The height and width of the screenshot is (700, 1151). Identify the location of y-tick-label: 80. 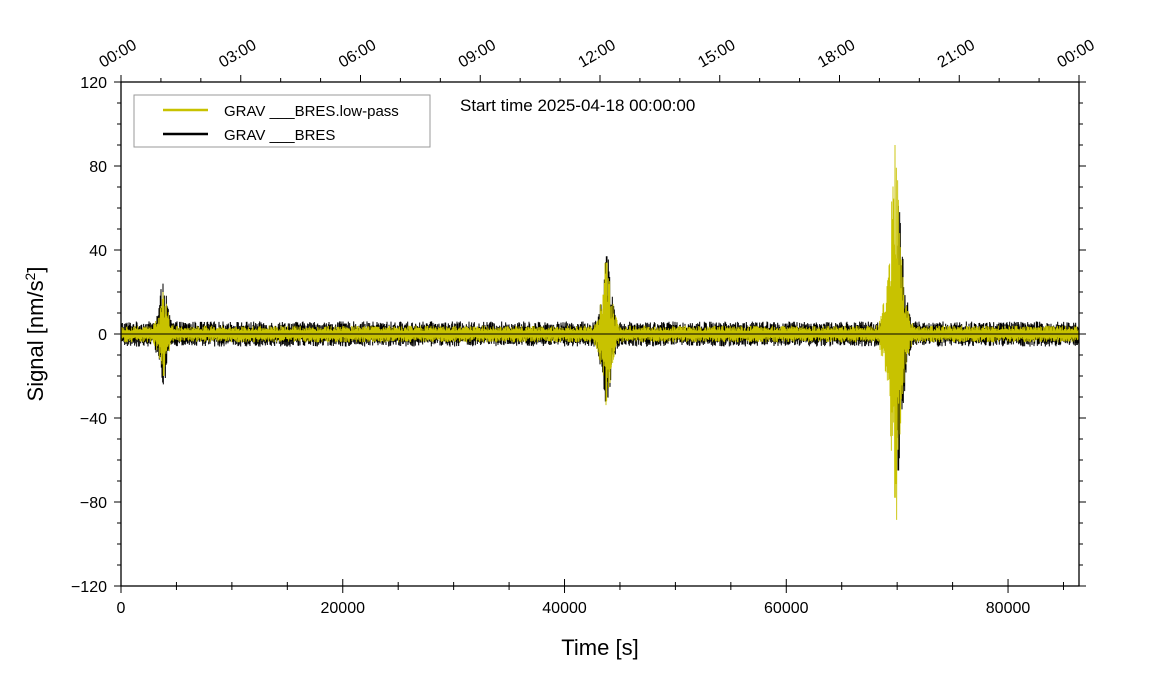
(98, 167).